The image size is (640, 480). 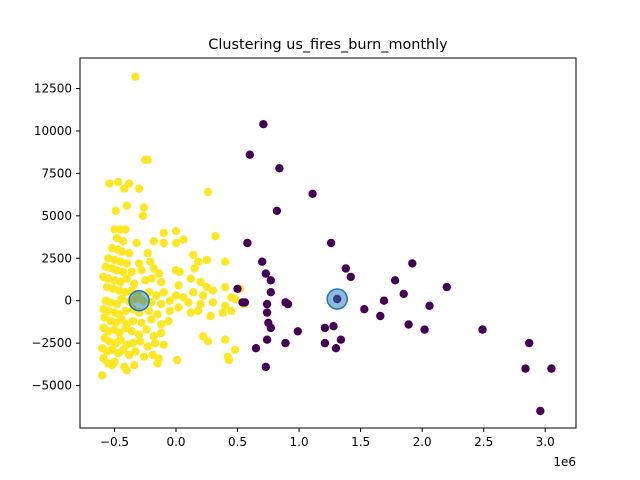 What do you see at coordinates (238, 300) in the screenshot?
I see `cluster-centers-layer` at bounding box center [238, 300].